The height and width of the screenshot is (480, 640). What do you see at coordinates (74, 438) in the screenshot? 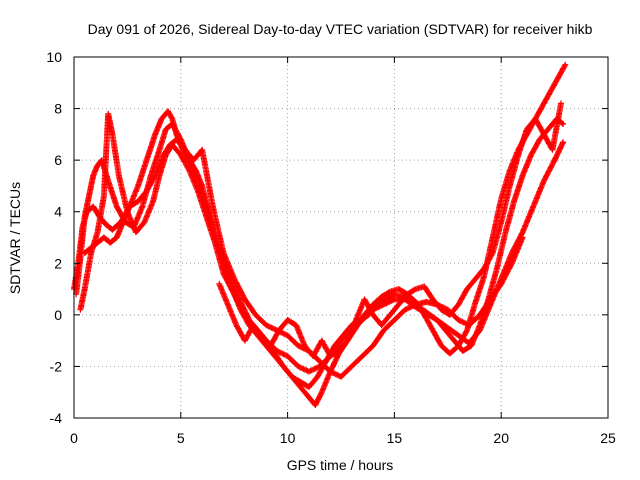
I see `x-tick-label: 0` at bounding box center [74, 438].